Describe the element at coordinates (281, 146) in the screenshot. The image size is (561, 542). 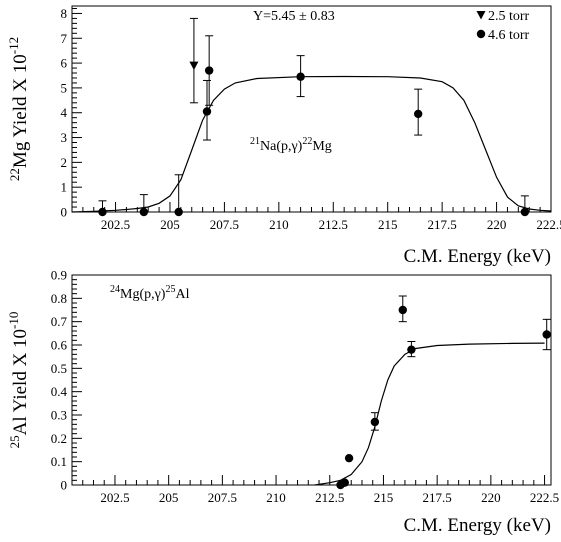
I see `reaction-text: Na(p,γ)` at that location.